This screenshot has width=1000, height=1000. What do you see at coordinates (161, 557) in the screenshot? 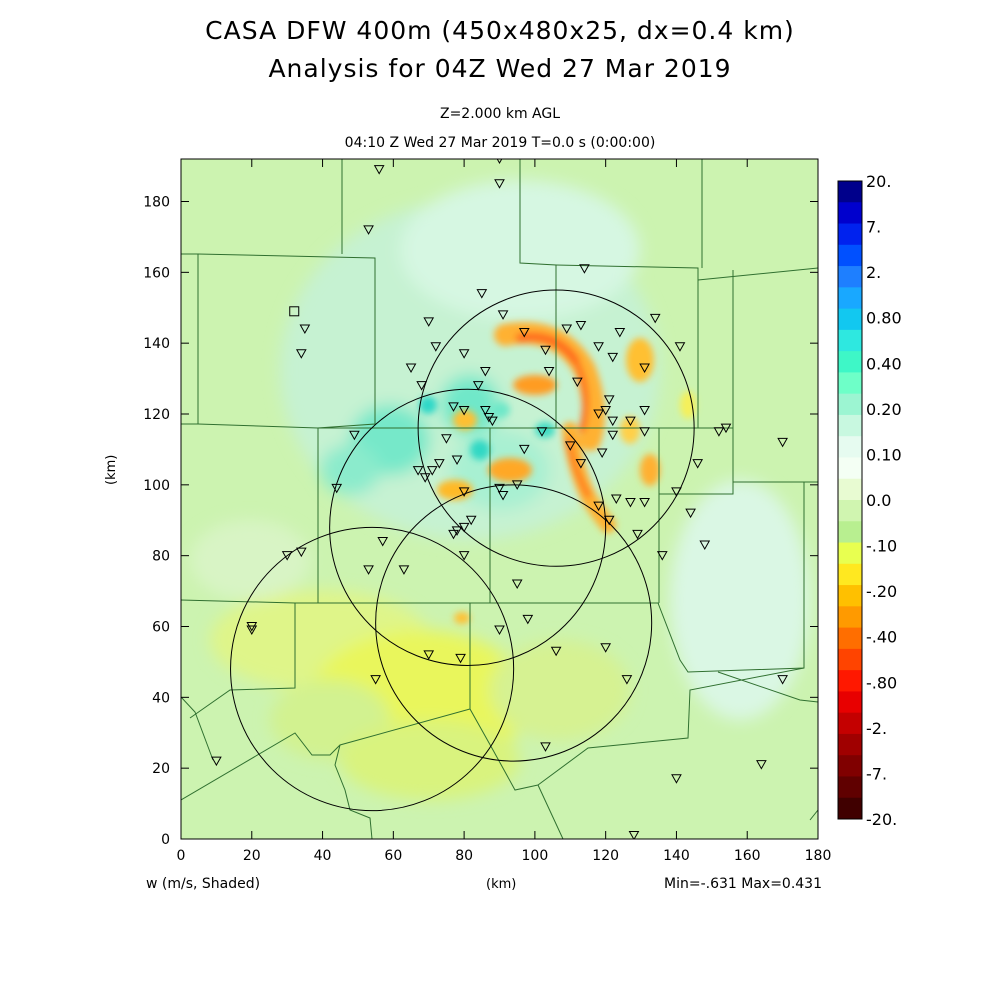
I see `y-tick-label: 80` at bounding box center [161, 557].